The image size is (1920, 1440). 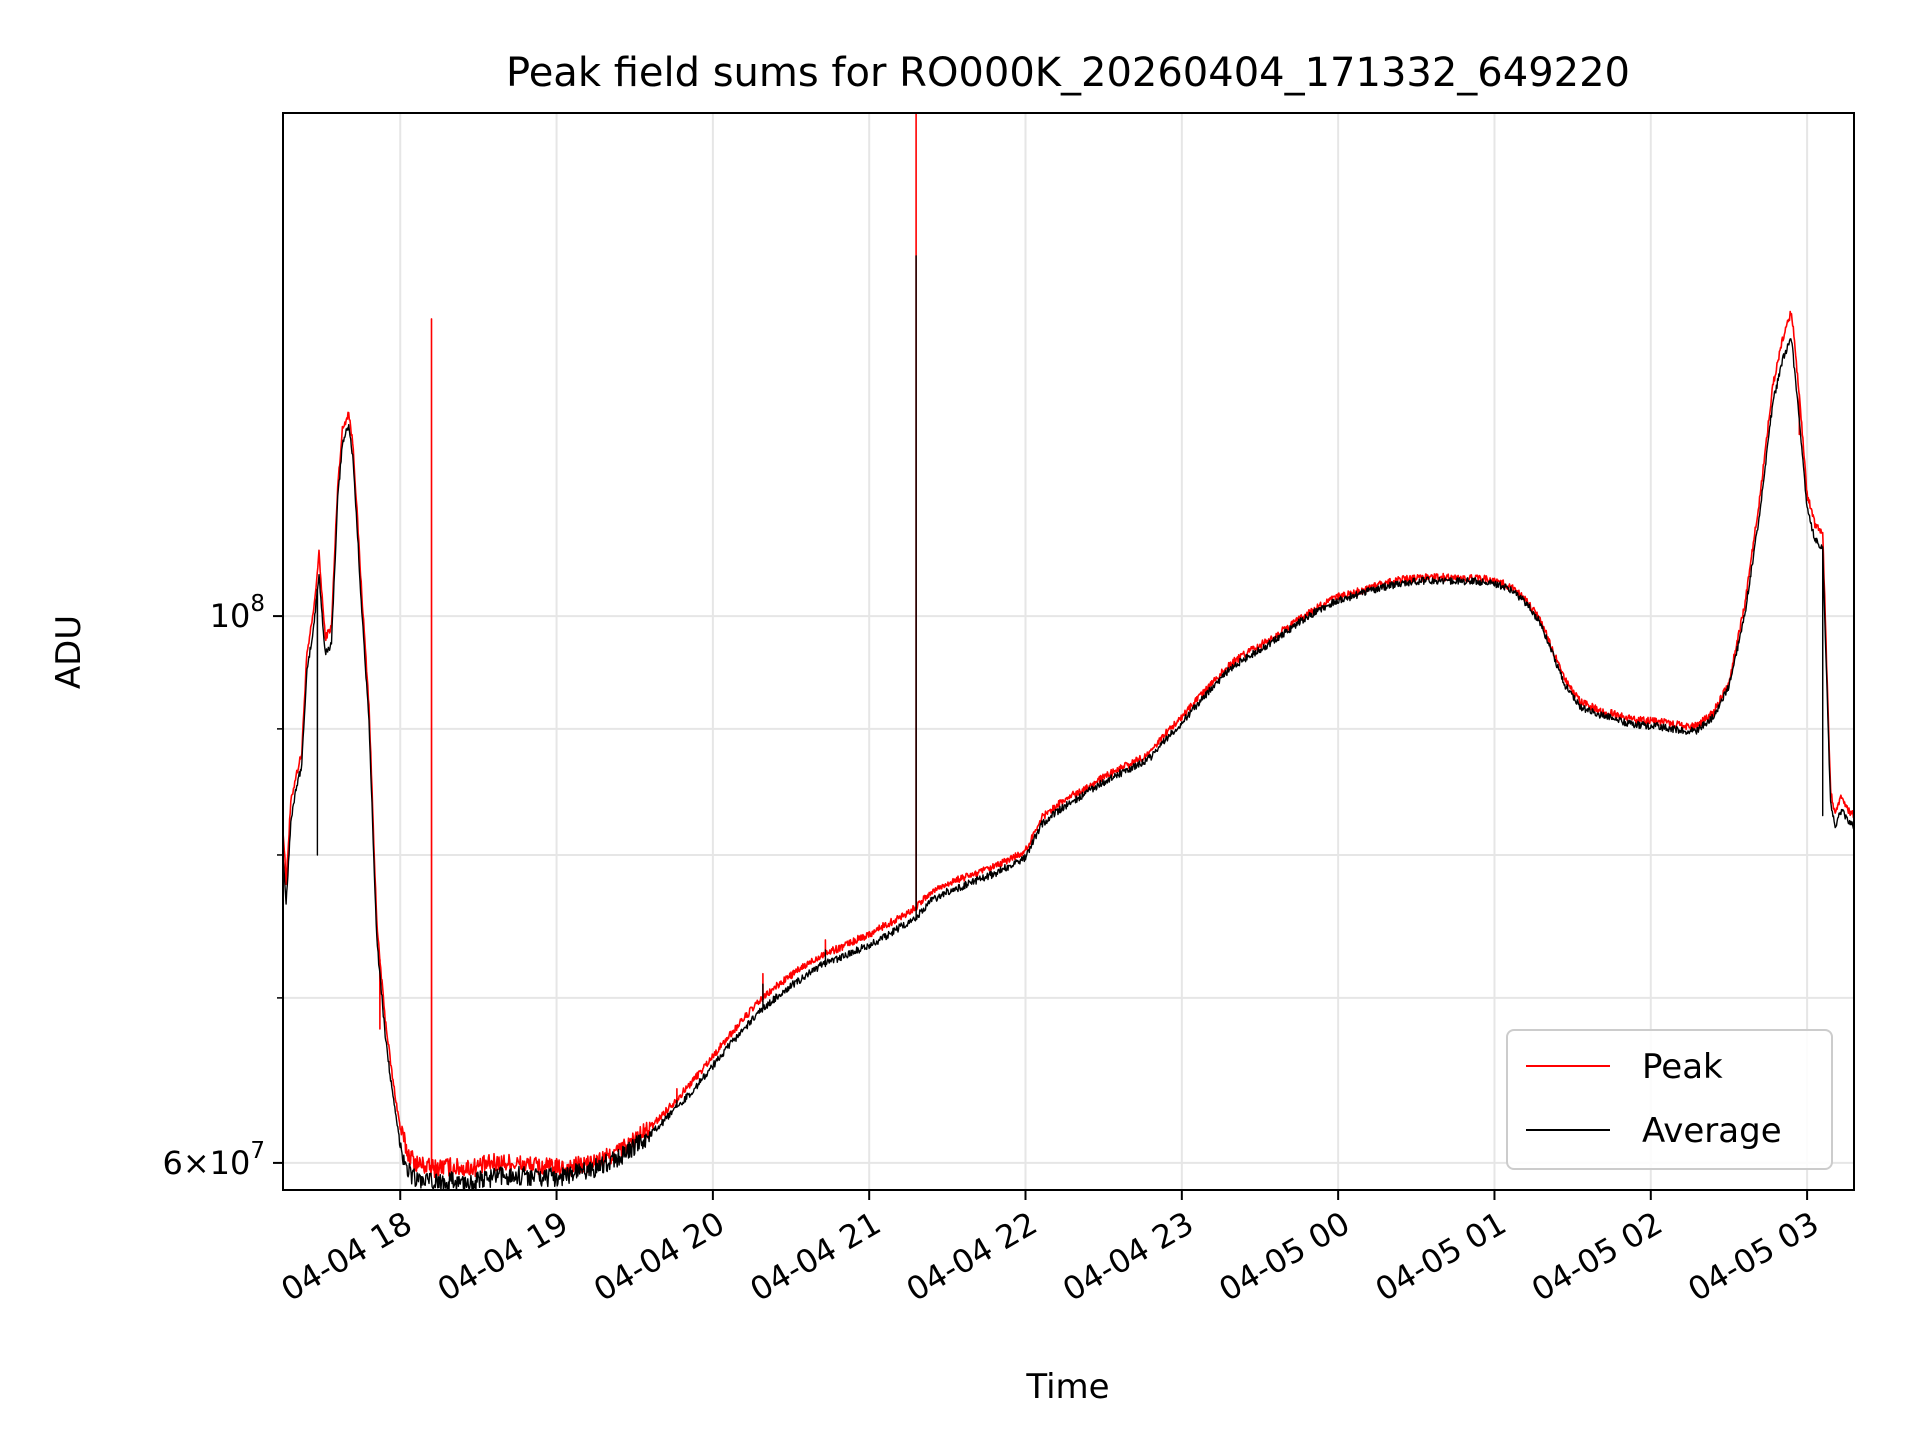 I want to click on y-axis-label: ADU, so click(x=69, y=652).